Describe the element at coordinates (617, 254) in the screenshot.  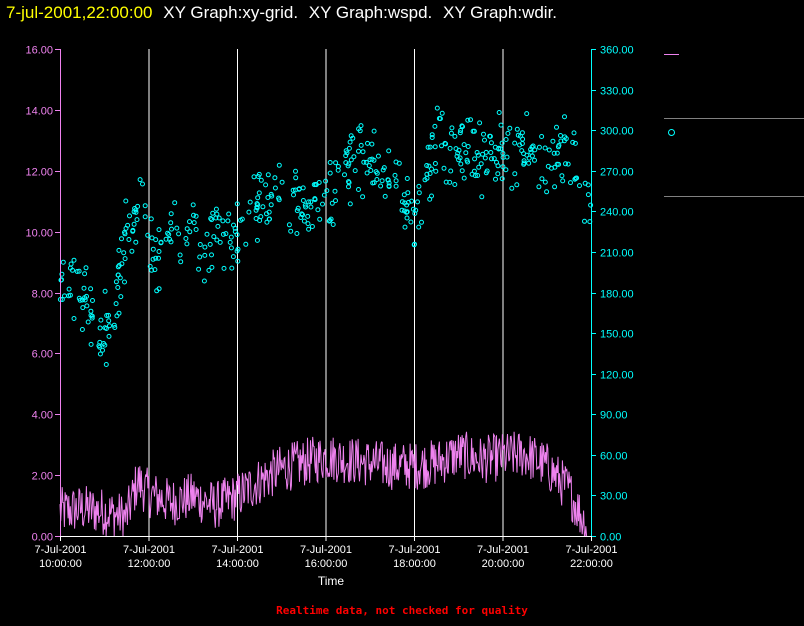
I see `right-tick-label: 210.00` at that location.